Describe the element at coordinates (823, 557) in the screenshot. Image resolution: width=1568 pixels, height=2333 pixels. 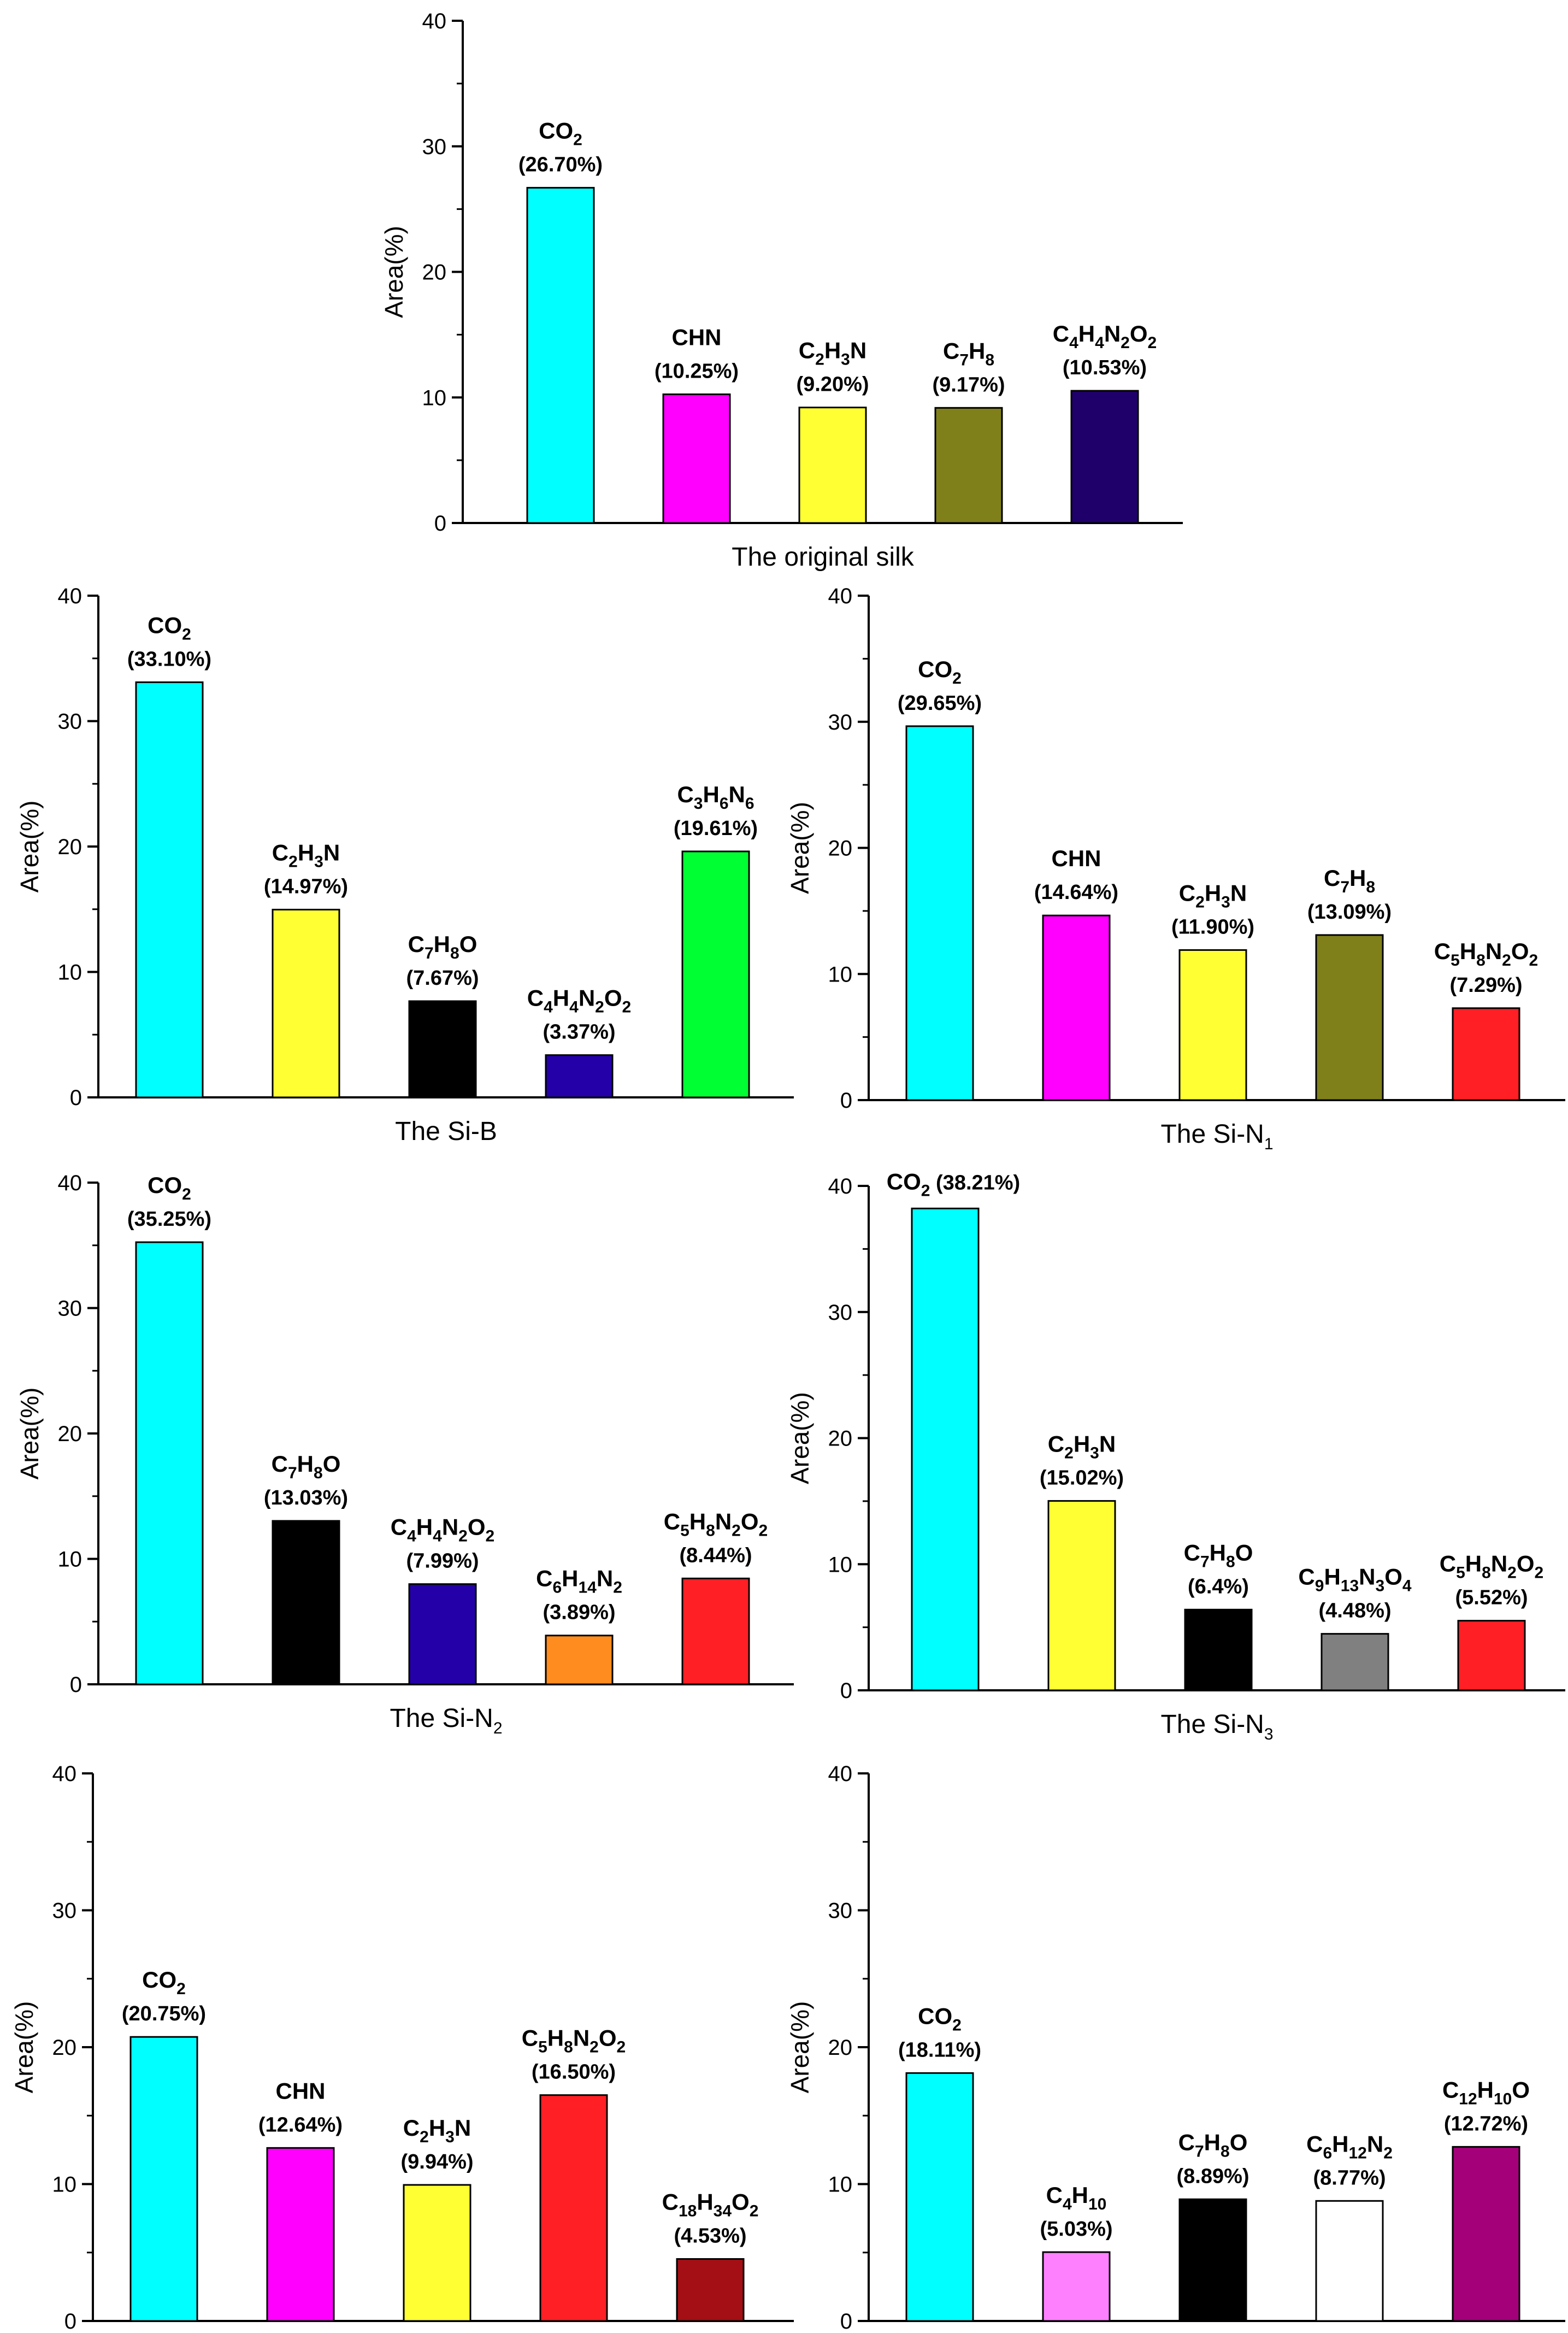
I see `panel-title: The original silk` at that location.